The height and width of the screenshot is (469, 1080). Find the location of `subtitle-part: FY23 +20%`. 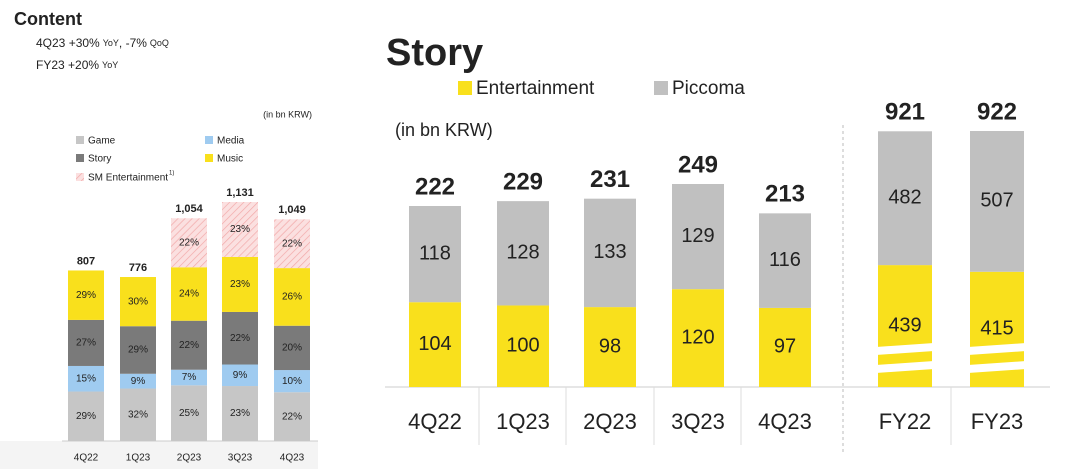

subtitle-part: FY23 +20% is located at coordinates (67, 65).